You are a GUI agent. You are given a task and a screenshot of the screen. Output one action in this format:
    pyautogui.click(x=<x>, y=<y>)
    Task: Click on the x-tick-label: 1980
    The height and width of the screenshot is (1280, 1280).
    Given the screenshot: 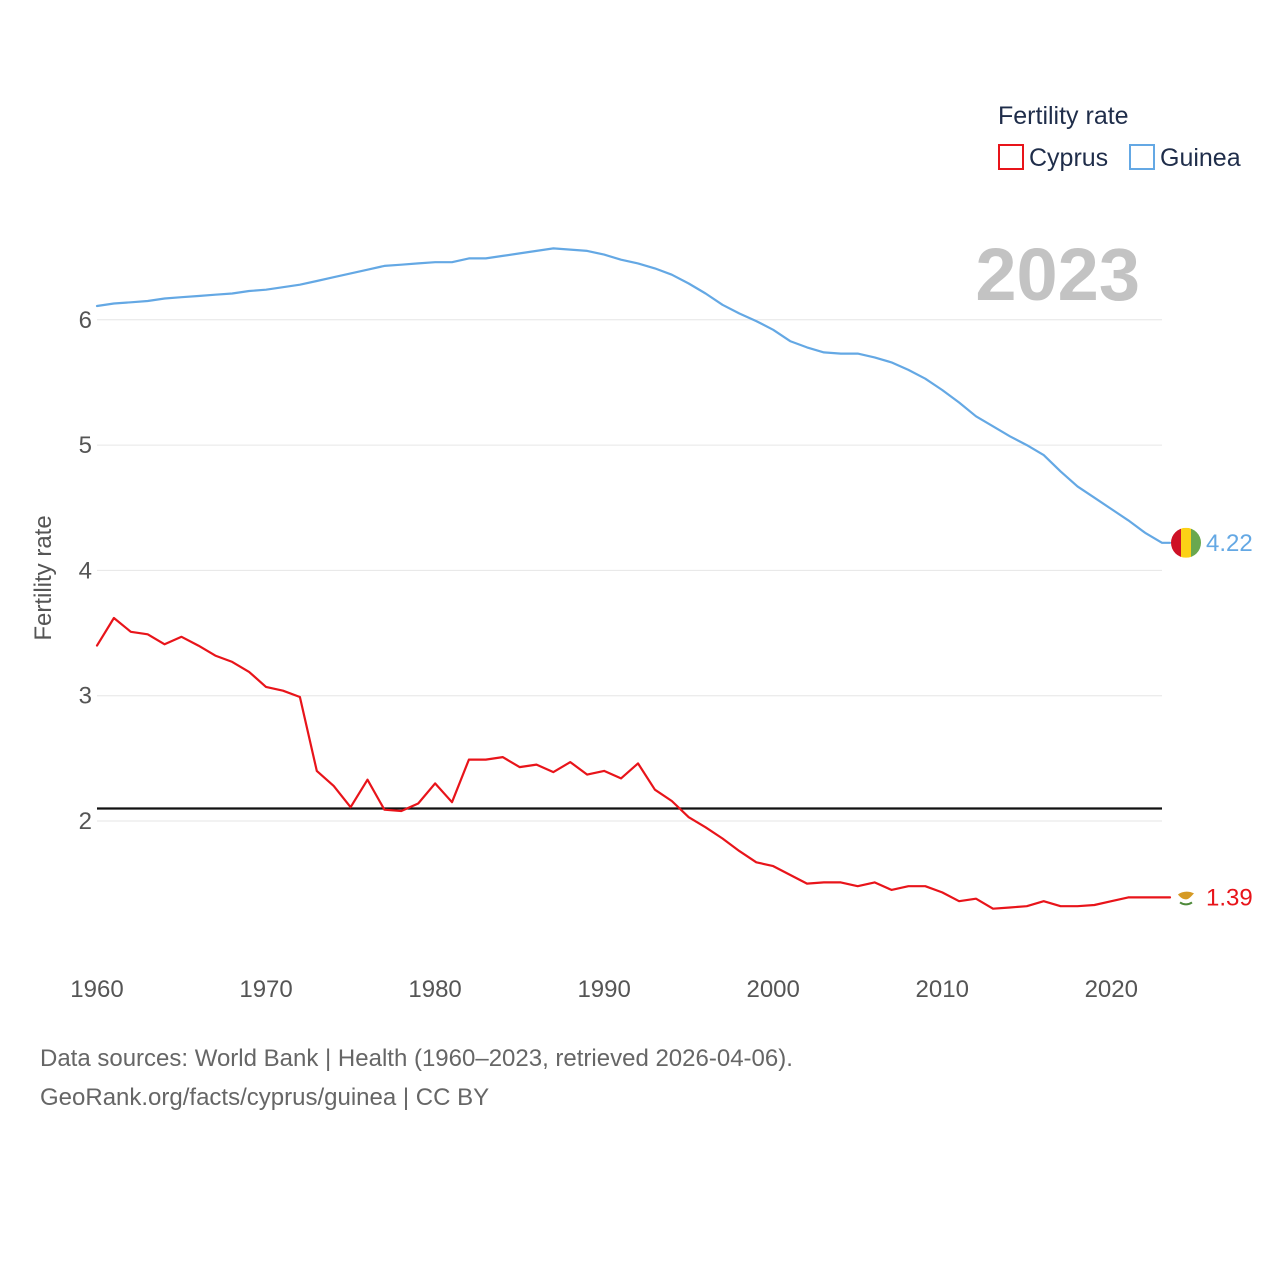 What is the action you would take?
    pyautogui.click(x=434, y=989)
    